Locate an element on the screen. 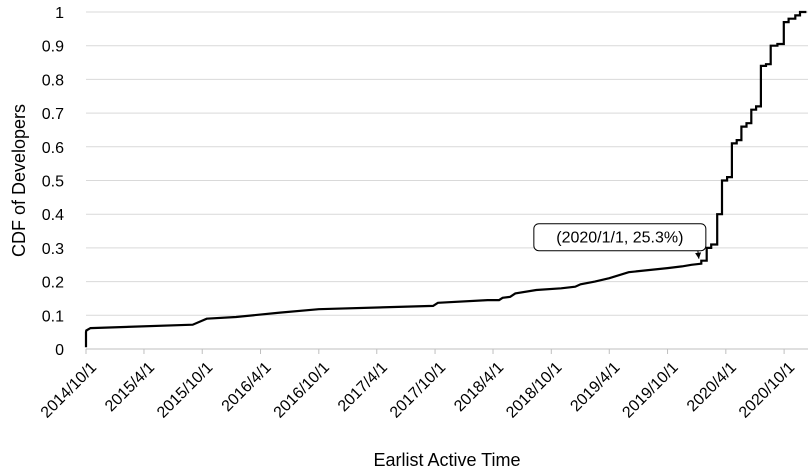 The image size is (811, 473). x-tick-label: 2015/4/1 is located at coordinates (130, 387).